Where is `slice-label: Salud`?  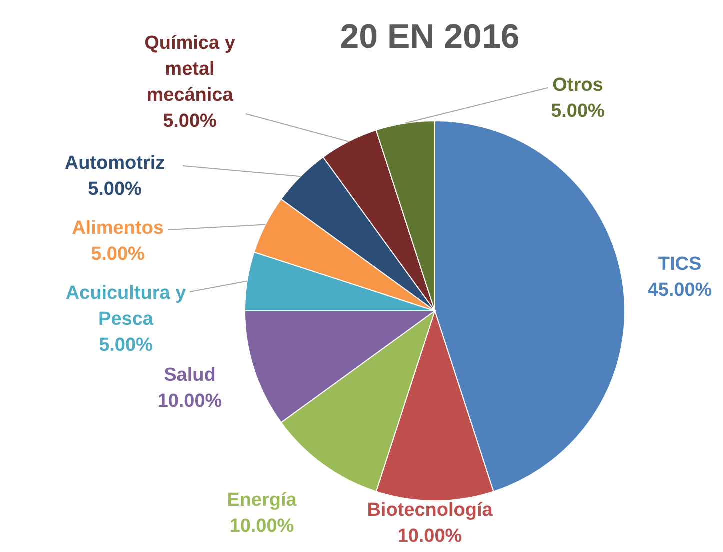 slice-label: Salud is located at coordinates (190, 375).